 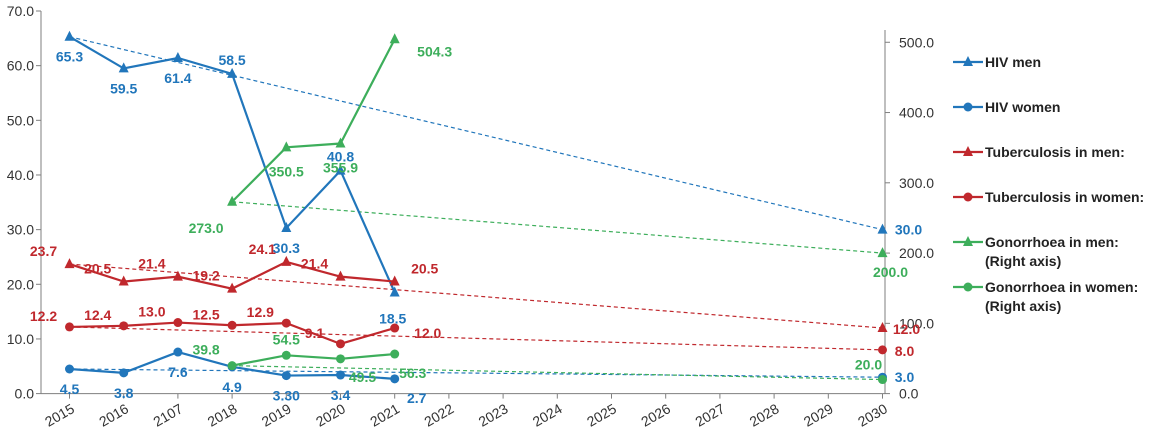 I want to click on data-label: 12.9, so click(x=260, y=312).